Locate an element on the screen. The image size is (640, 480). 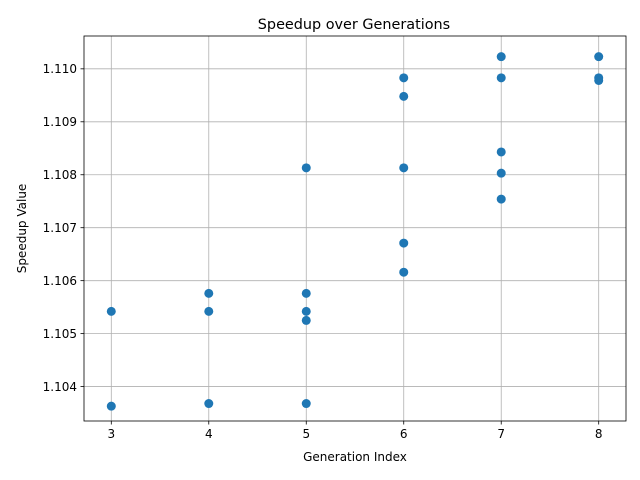
y-tick-label: 1.110 is located at coordinates (60, 69).